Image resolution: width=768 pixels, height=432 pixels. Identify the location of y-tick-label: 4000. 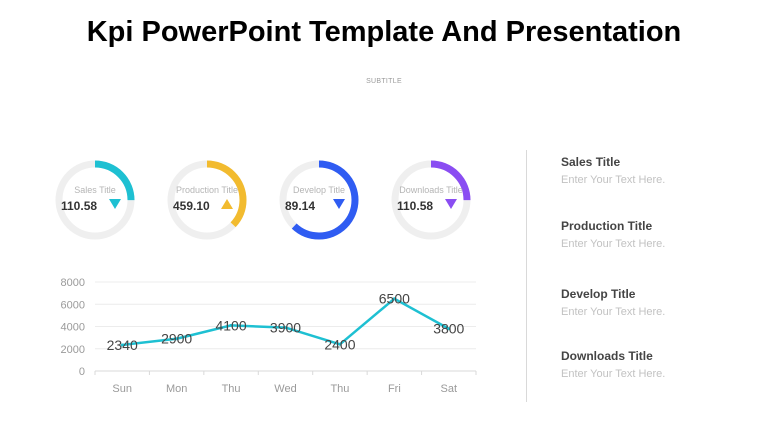
(73, 328).